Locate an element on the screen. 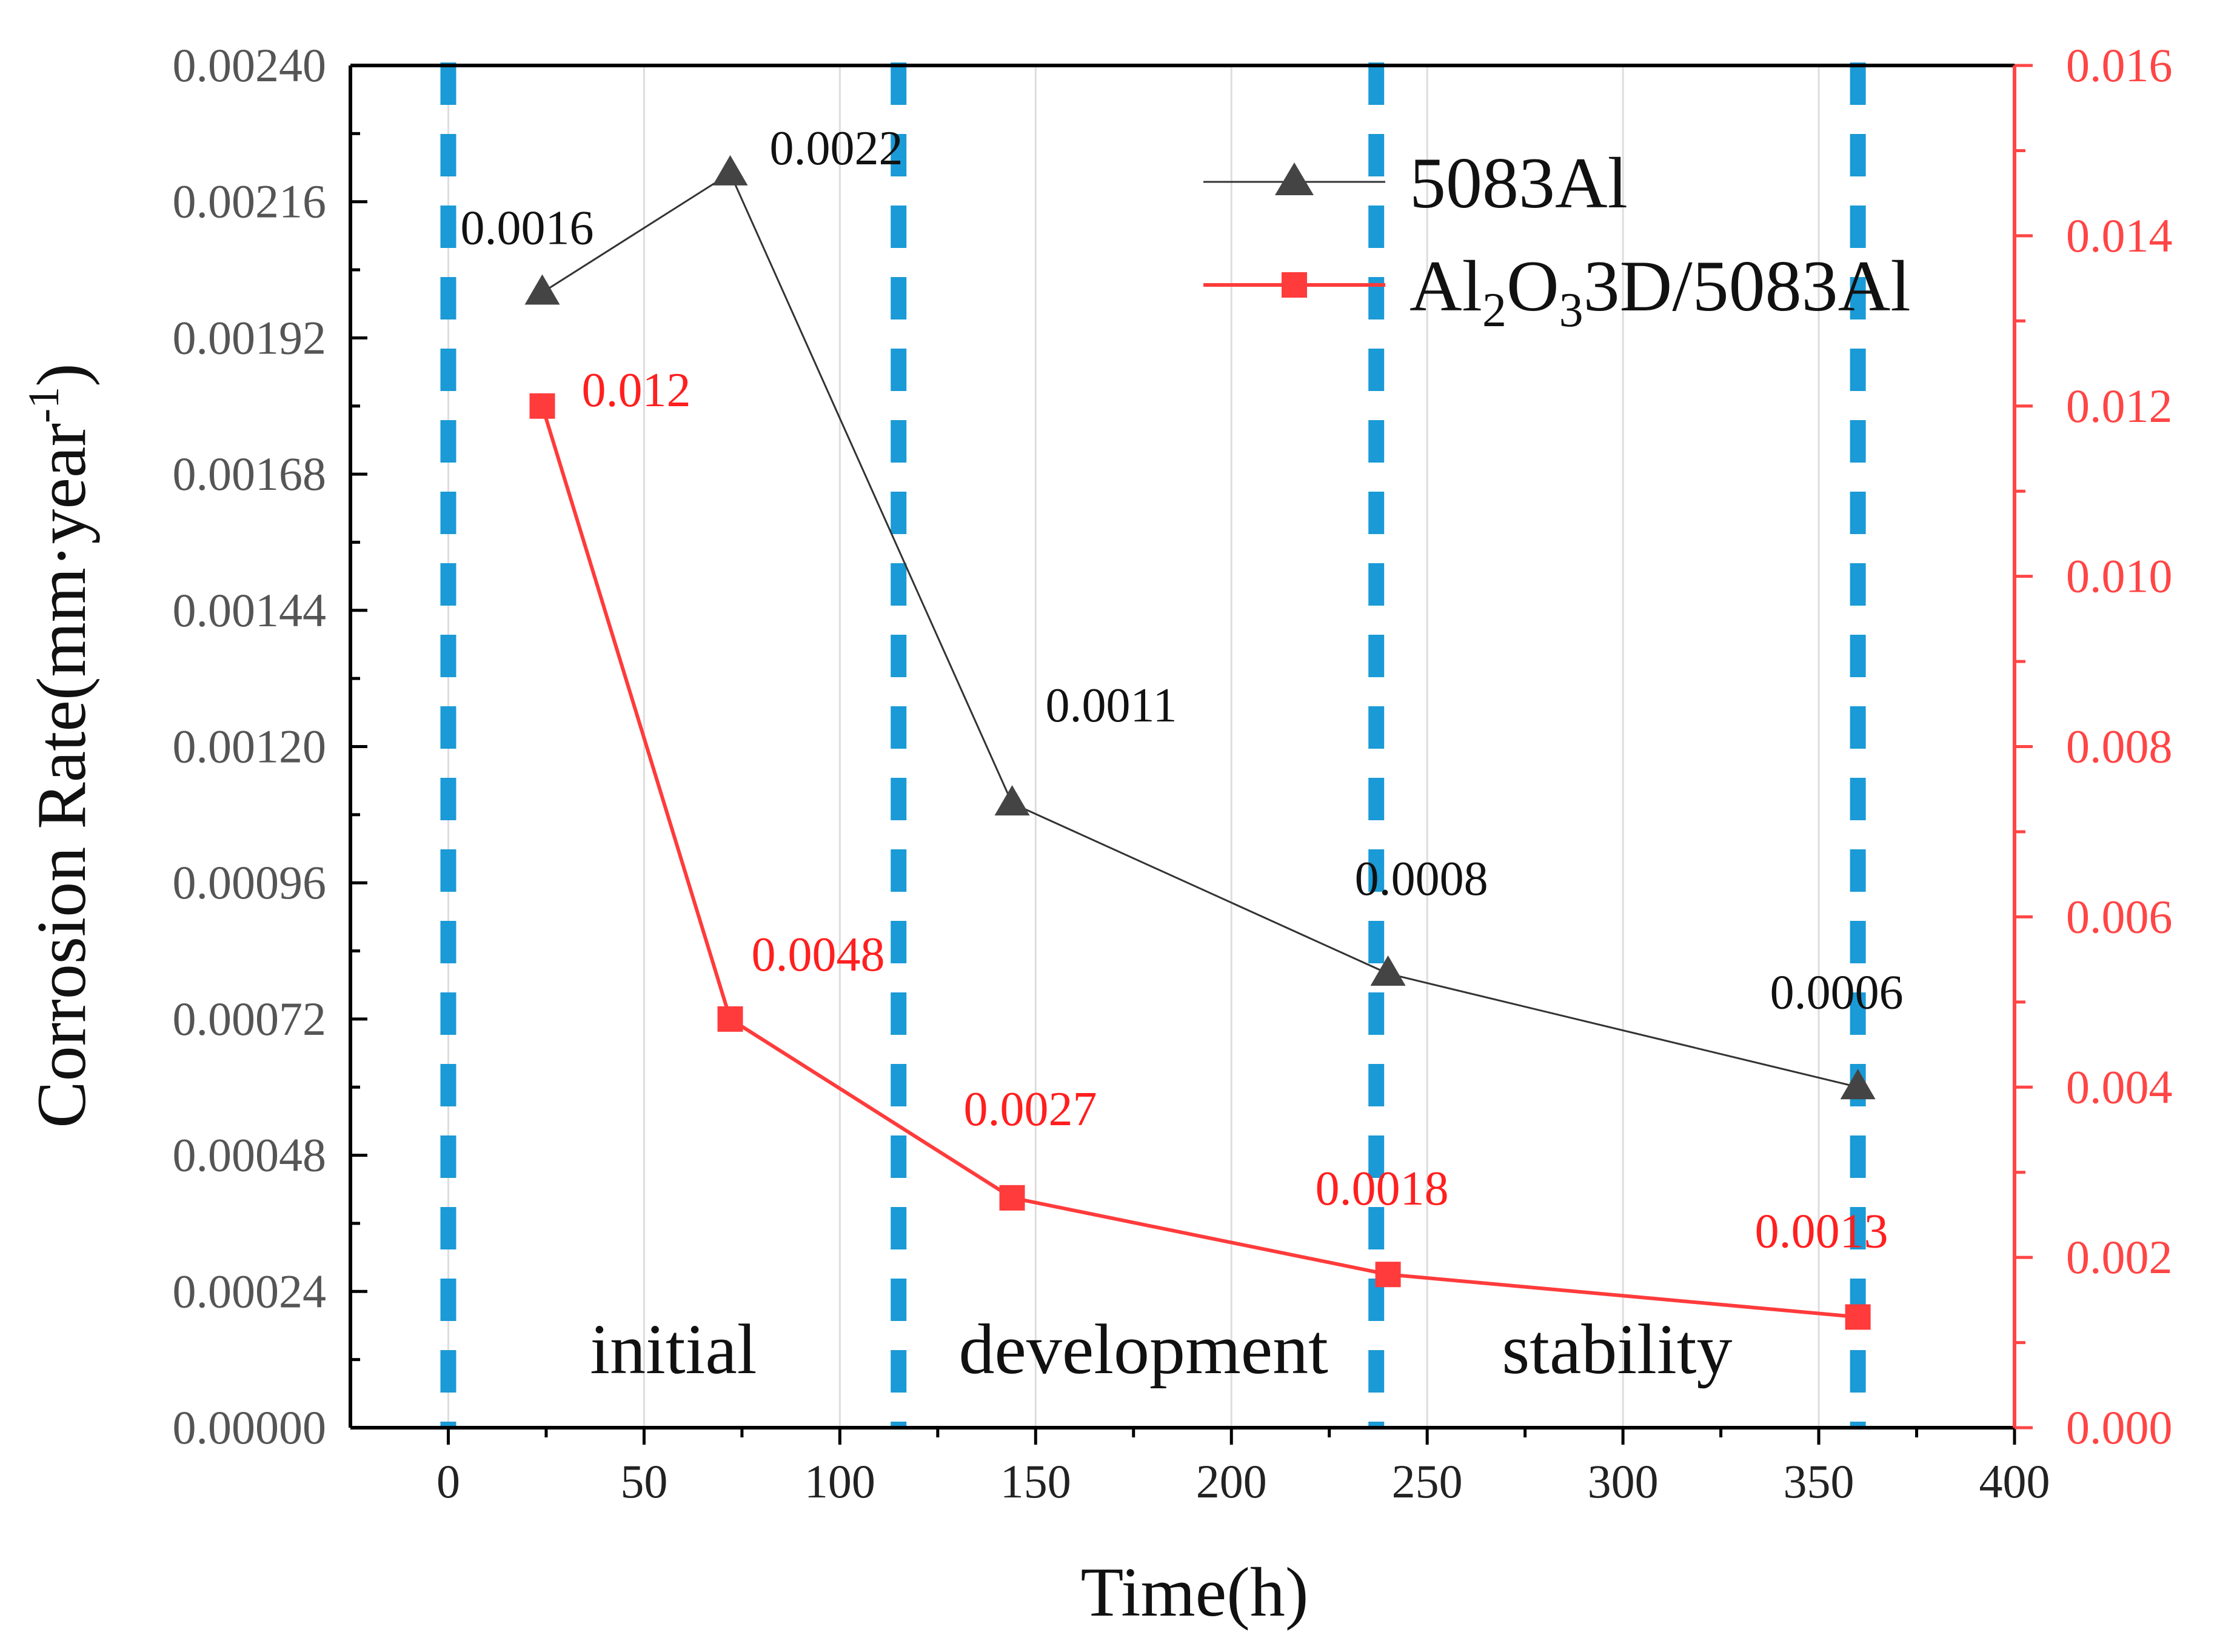 The width and height of the screenshot is (2217, 1652). data-label: 0.0011 is located at coordinates (1111, 705).